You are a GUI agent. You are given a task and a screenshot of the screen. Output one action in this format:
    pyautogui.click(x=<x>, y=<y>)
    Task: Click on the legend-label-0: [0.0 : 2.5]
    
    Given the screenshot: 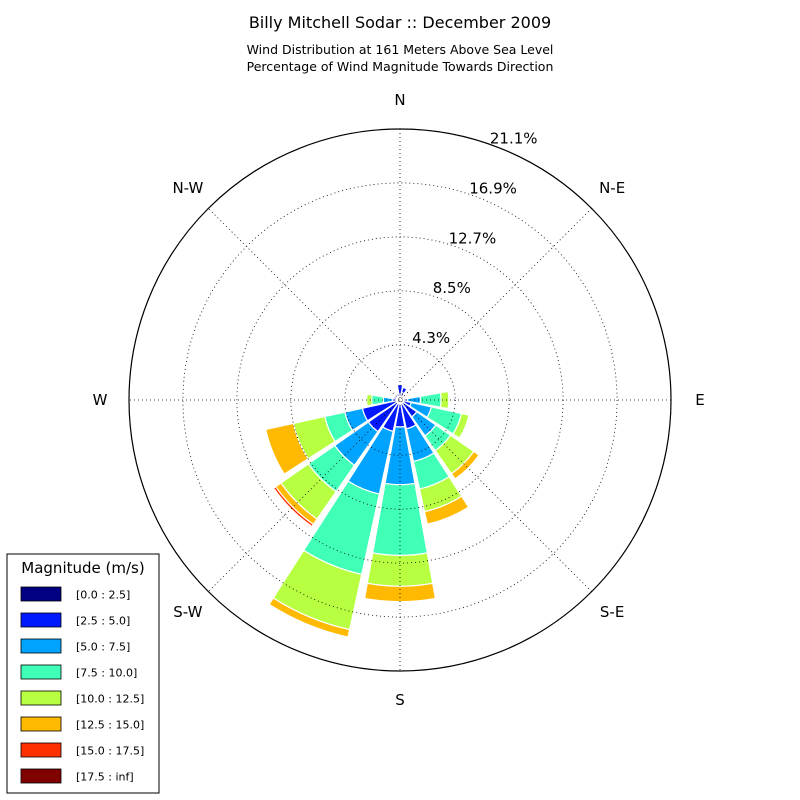 What is the action you would take?
    pyautogui.click(x=103, y=595)
    